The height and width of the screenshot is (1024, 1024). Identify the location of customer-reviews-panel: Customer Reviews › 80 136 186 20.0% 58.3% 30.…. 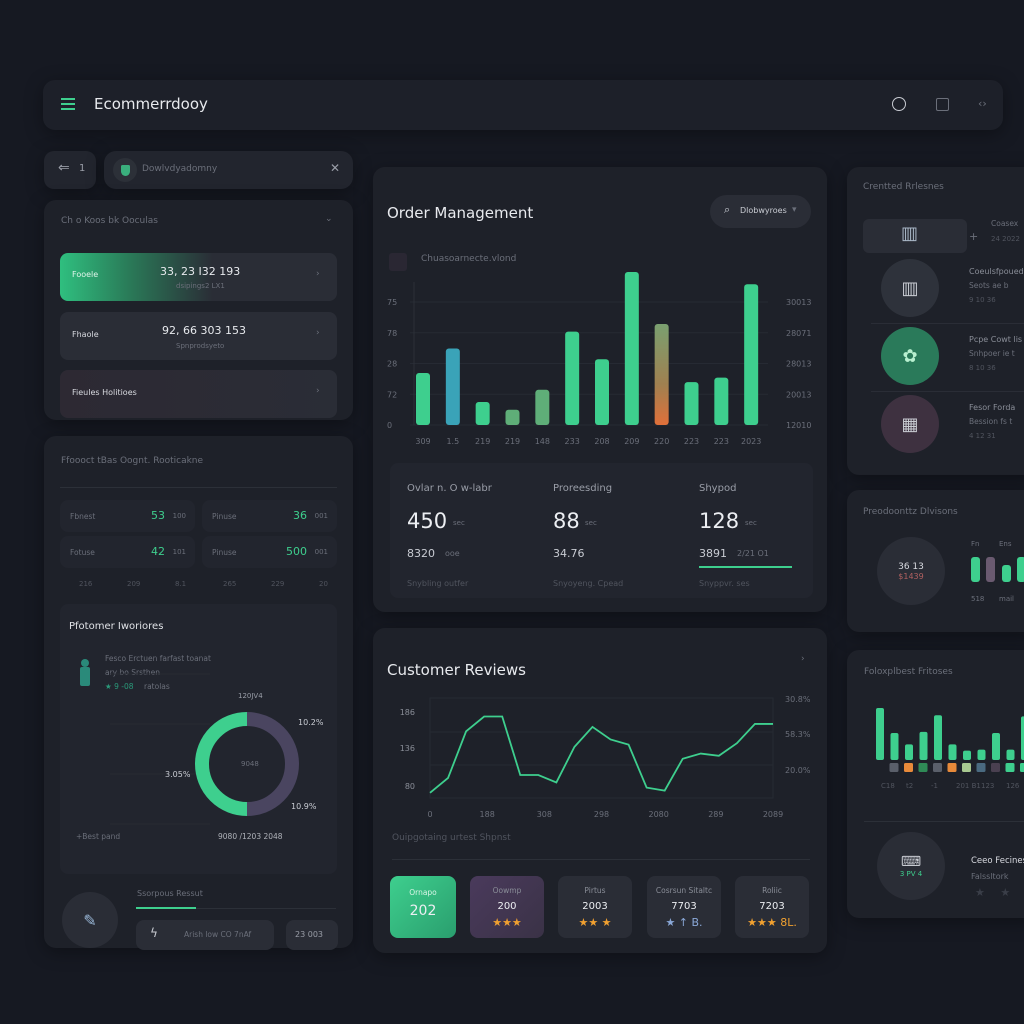
(600, 790).